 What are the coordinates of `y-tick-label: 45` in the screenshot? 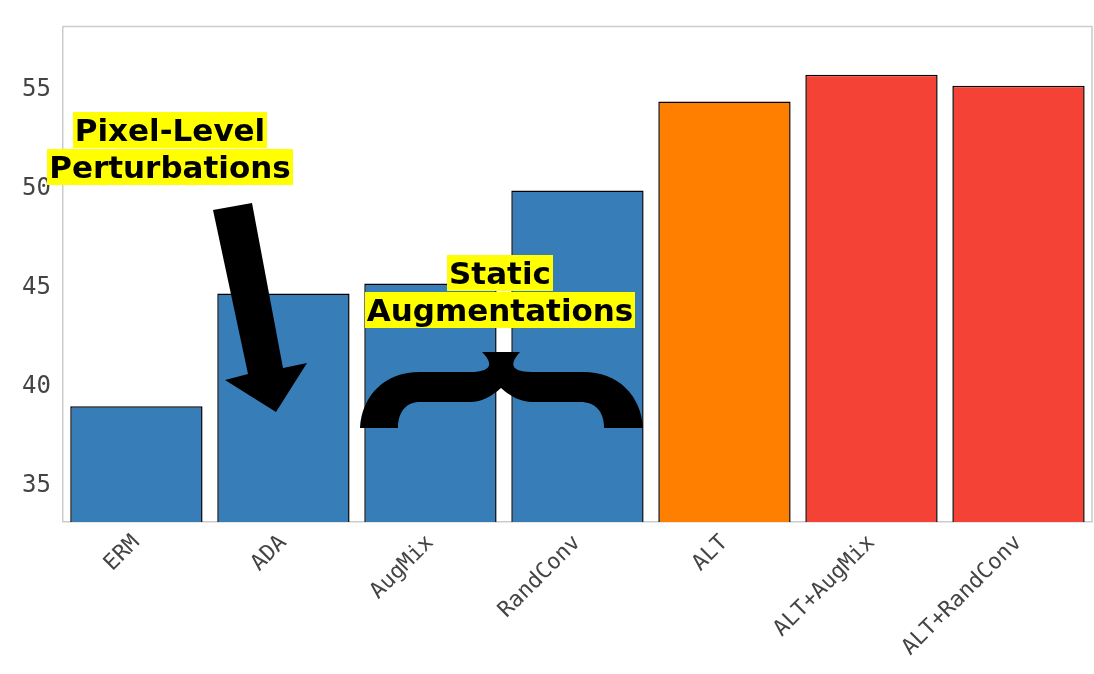 It's located at (36, 285).